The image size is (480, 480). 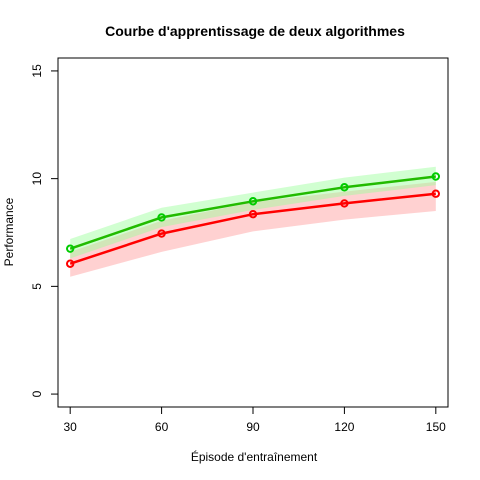 I want to click on x-axis-label: Épisode d'entraînement, so click(x=254, y=456).